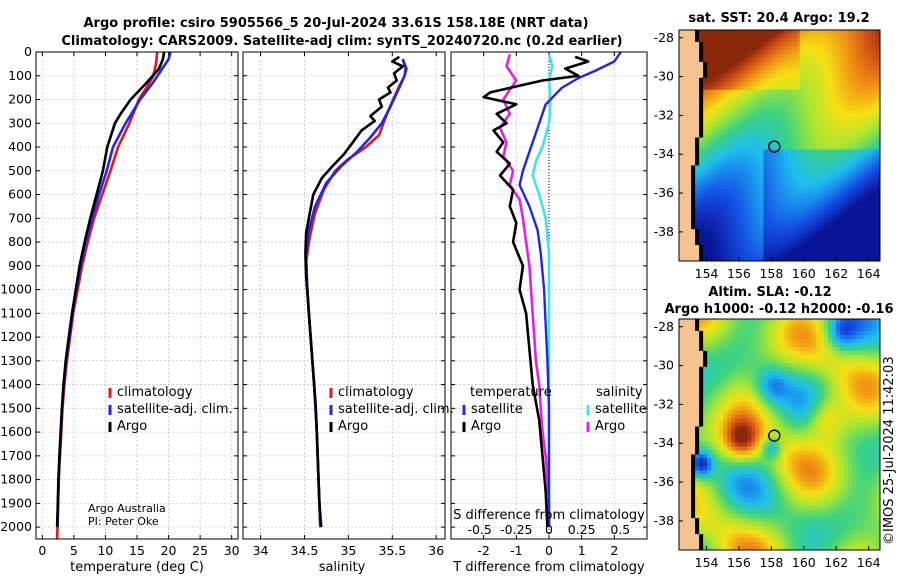  What do you see at coordinates (355, 293) in the screenshot?
I see `climatology-line` at bounding box center [355, 293].